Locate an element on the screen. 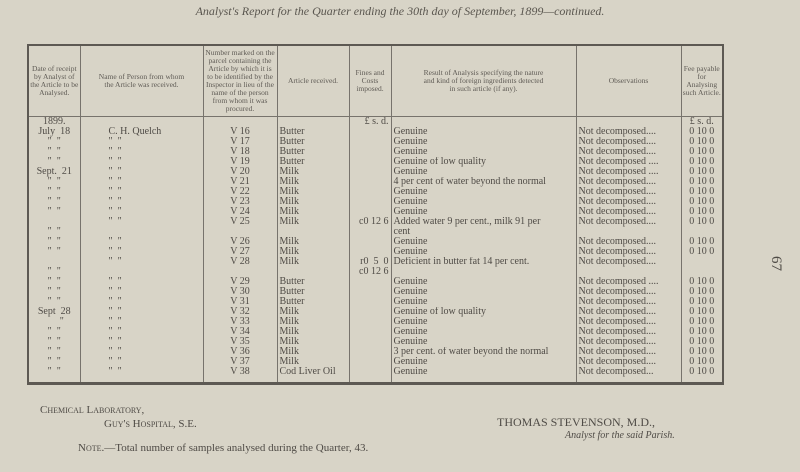 The height and width of the screenshot is (472, 800). date-cell: " is located at coordinates (54, 322).